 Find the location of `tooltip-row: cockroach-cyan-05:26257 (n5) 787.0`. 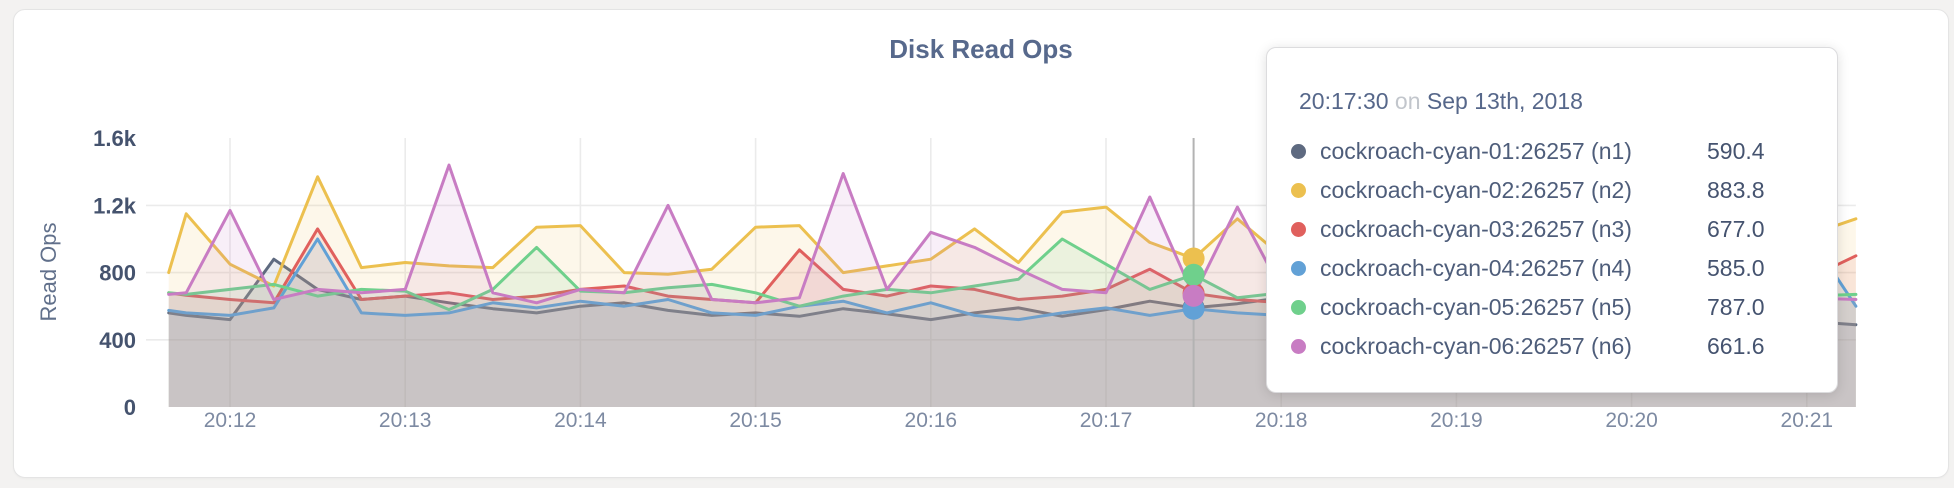

tooltip-row: cockroach-cyan-05:26257 (n5) 787.0 is located at coordinates (1552, 307).